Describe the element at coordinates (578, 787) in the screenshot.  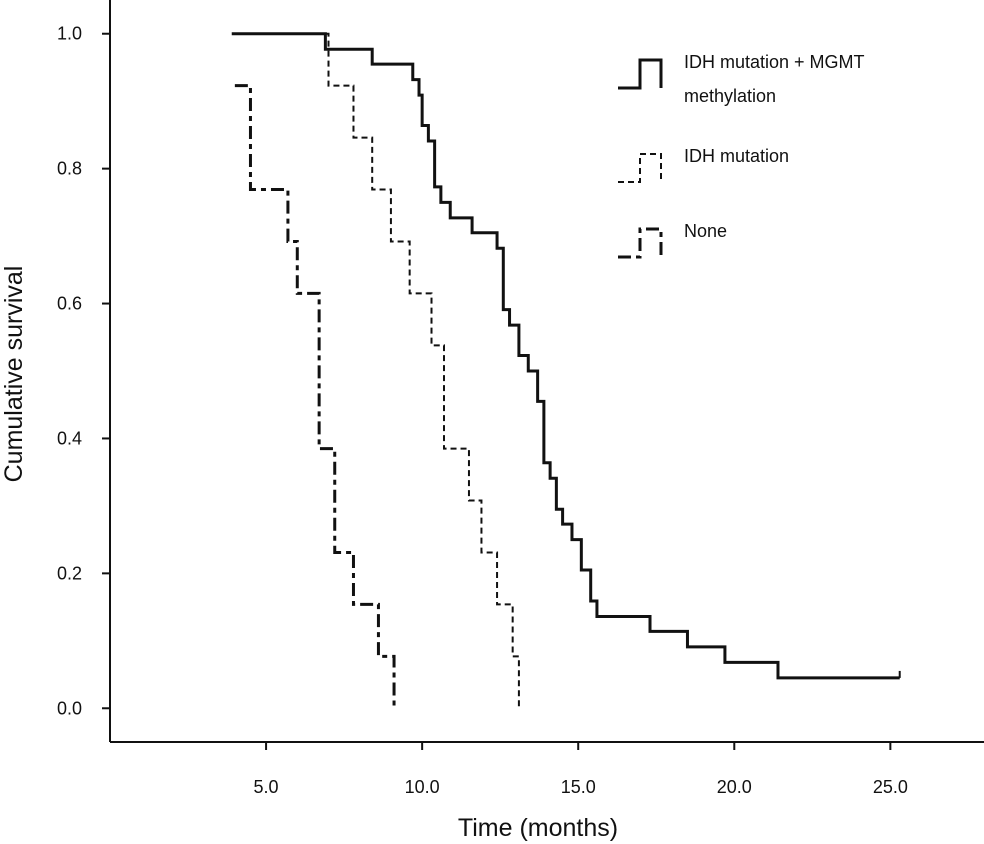
I see `x-tick-label: 15.0` at that location.